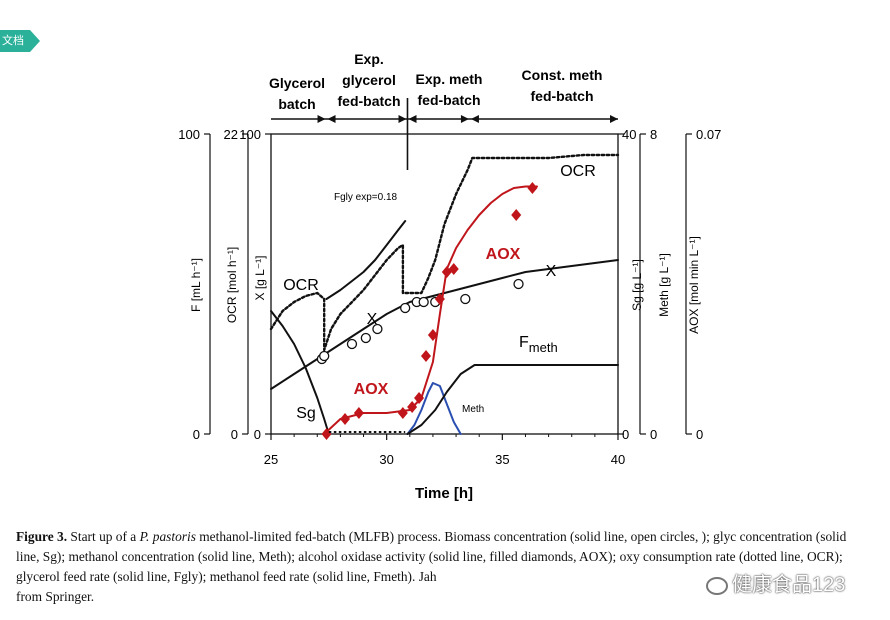  Describe the element at coordinates (297, 83) in the screenshot. I see `phase-label: Glycerol` at that location.